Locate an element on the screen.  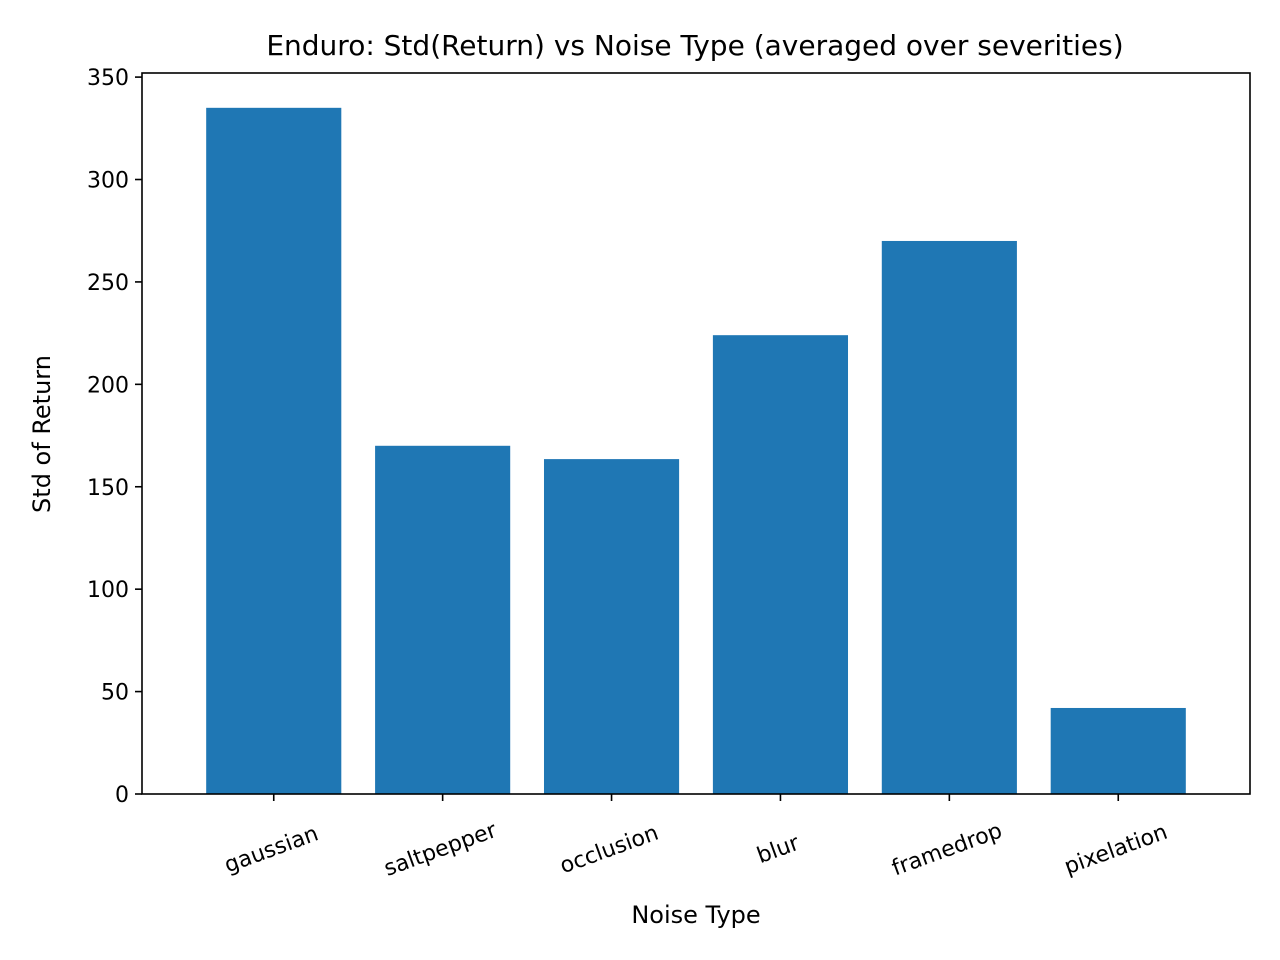
bar-saltpepper is located at coordinates (443, 619).